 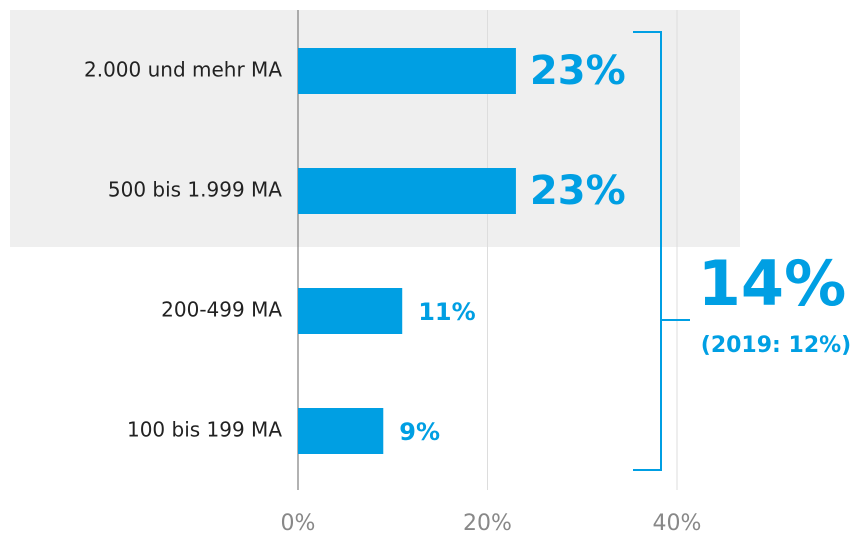 What do you see at coordinates (419, 432) in the screenshot?
I see `value-label: 9%` at bounding box center [419, 432].